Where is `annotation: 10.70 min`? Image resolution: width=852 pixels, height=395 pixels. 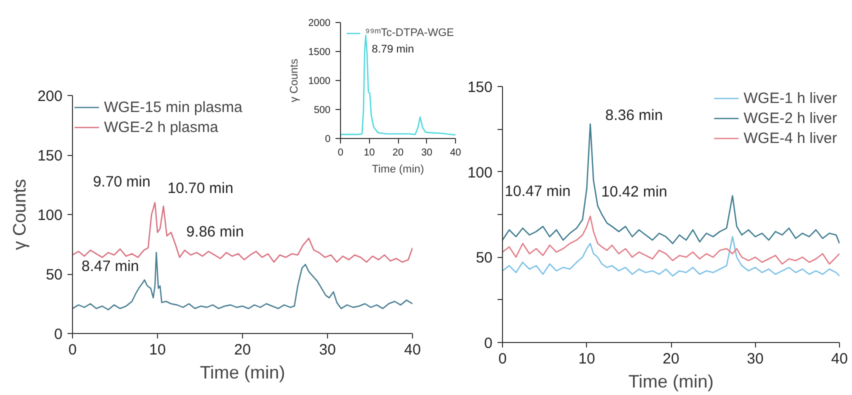 annotation: 10.70 min is located at coordinates (200, 189).